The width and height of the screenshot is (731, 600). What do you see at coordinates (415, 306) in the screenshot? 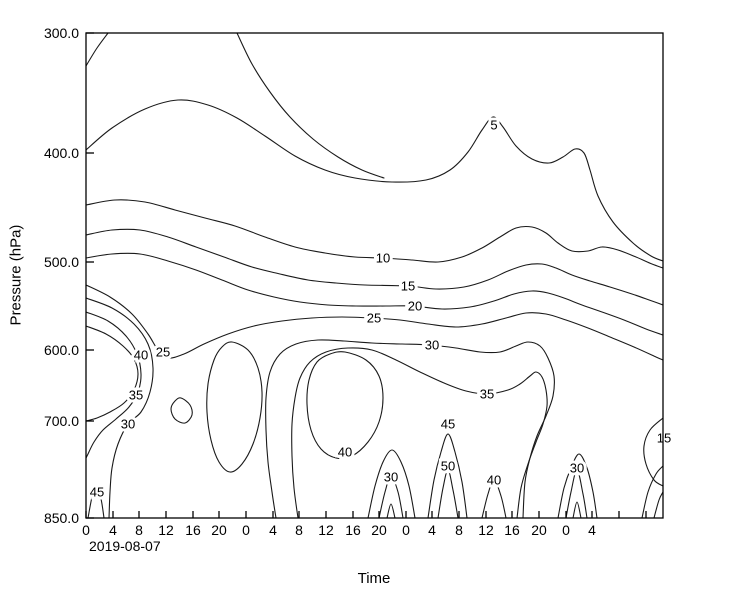
I see `contour-label: 20` at bounding box center [415, 306].